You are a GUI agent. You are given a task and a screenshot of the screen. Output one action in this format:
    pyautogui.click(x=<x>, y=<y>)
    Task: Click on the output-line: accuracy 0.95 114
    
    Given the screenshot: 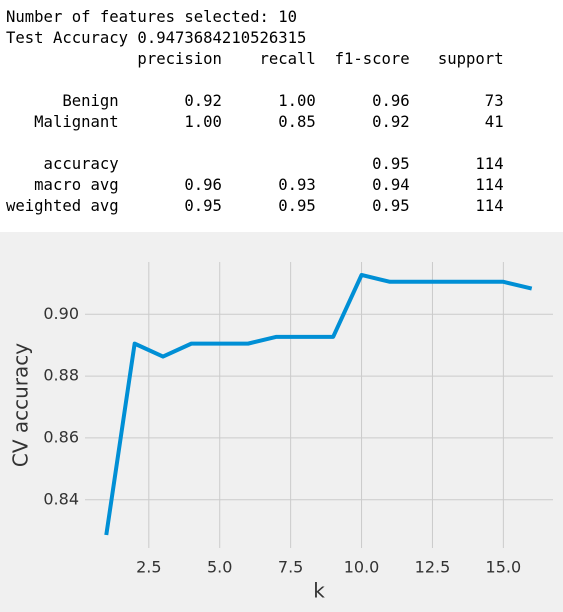 What is the action you would take?
    pyautogui.click(x=255, y=164)
    